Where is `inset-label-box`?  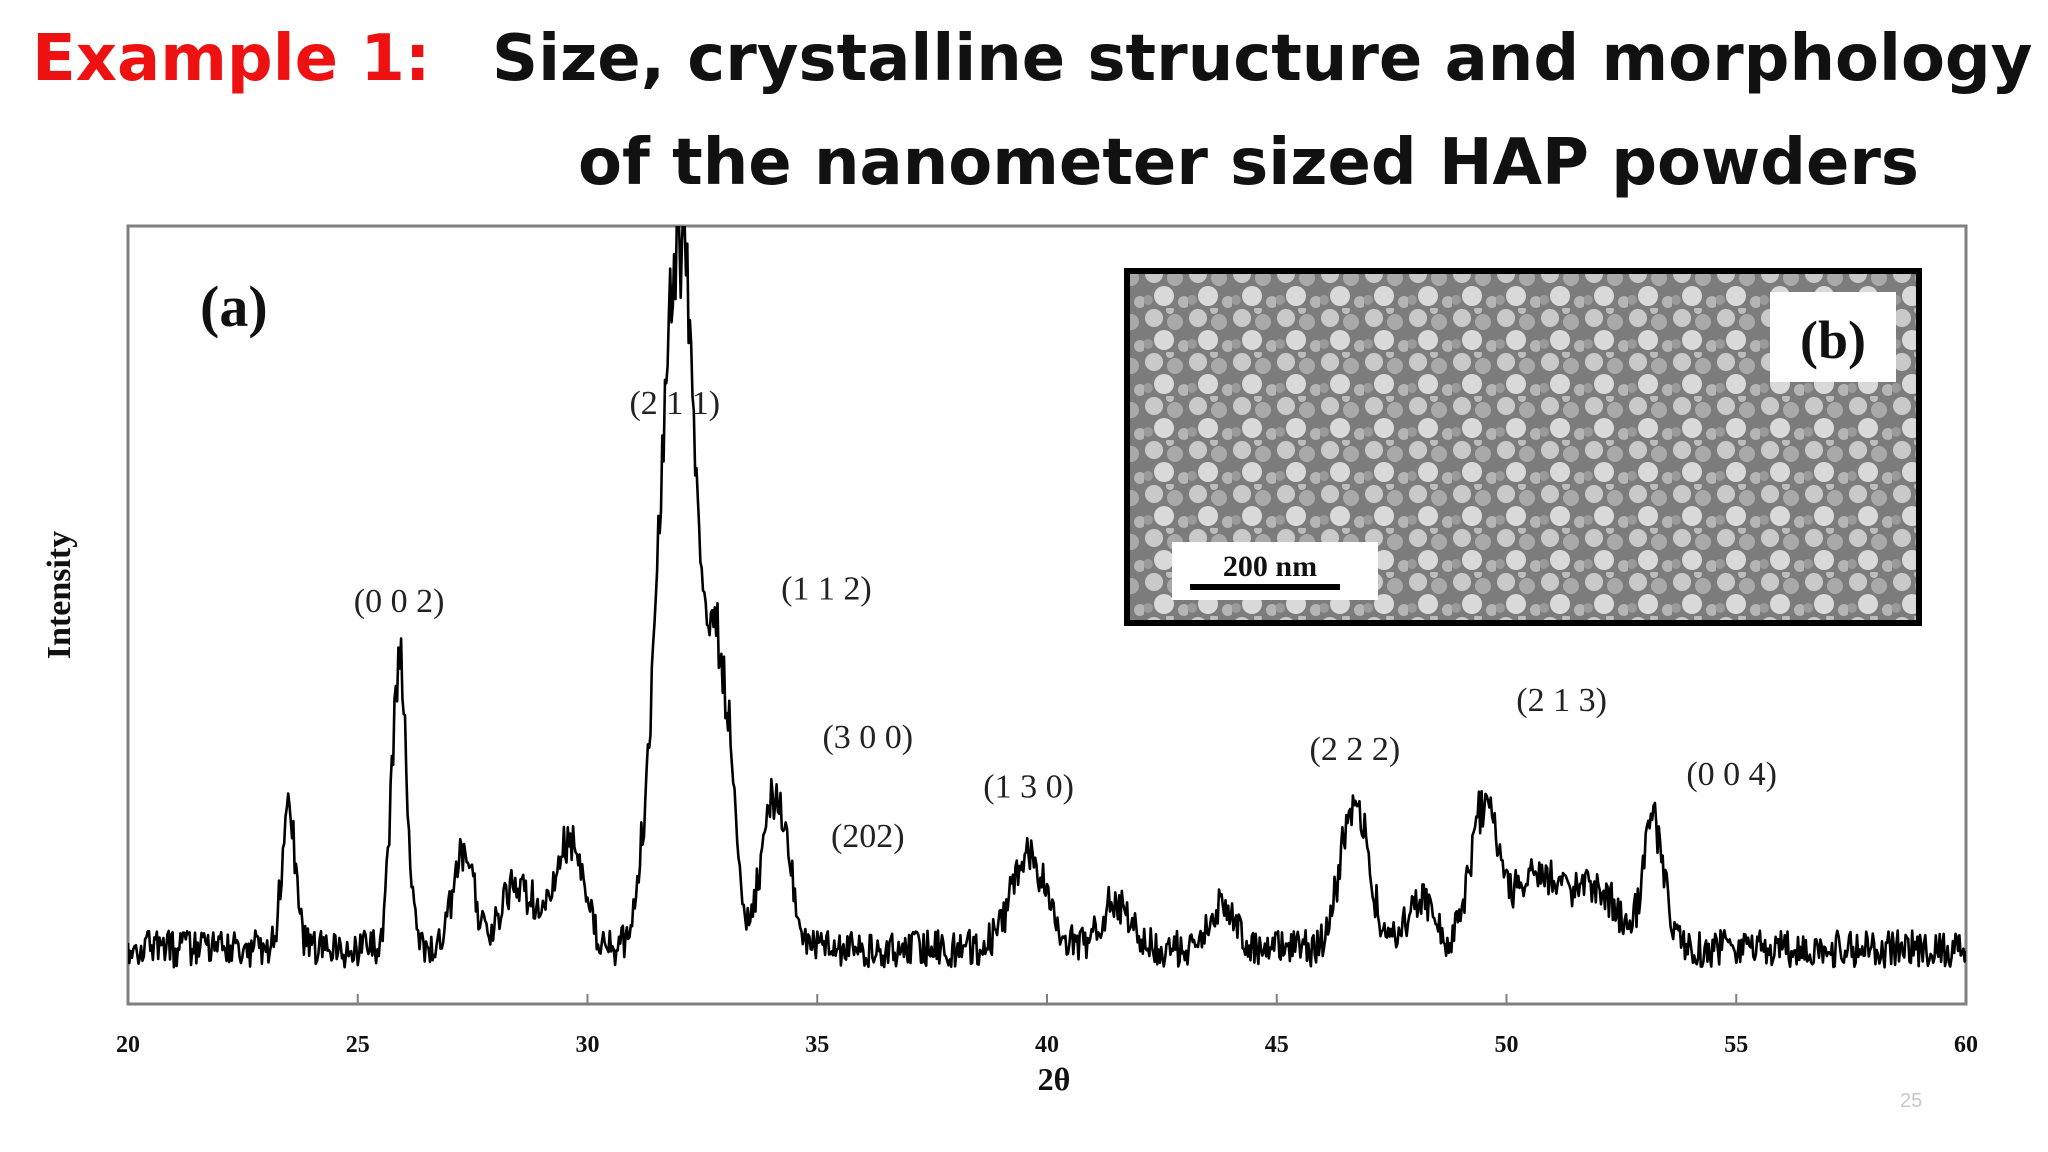
inset-label-box is located at coordinates (1833, 337).